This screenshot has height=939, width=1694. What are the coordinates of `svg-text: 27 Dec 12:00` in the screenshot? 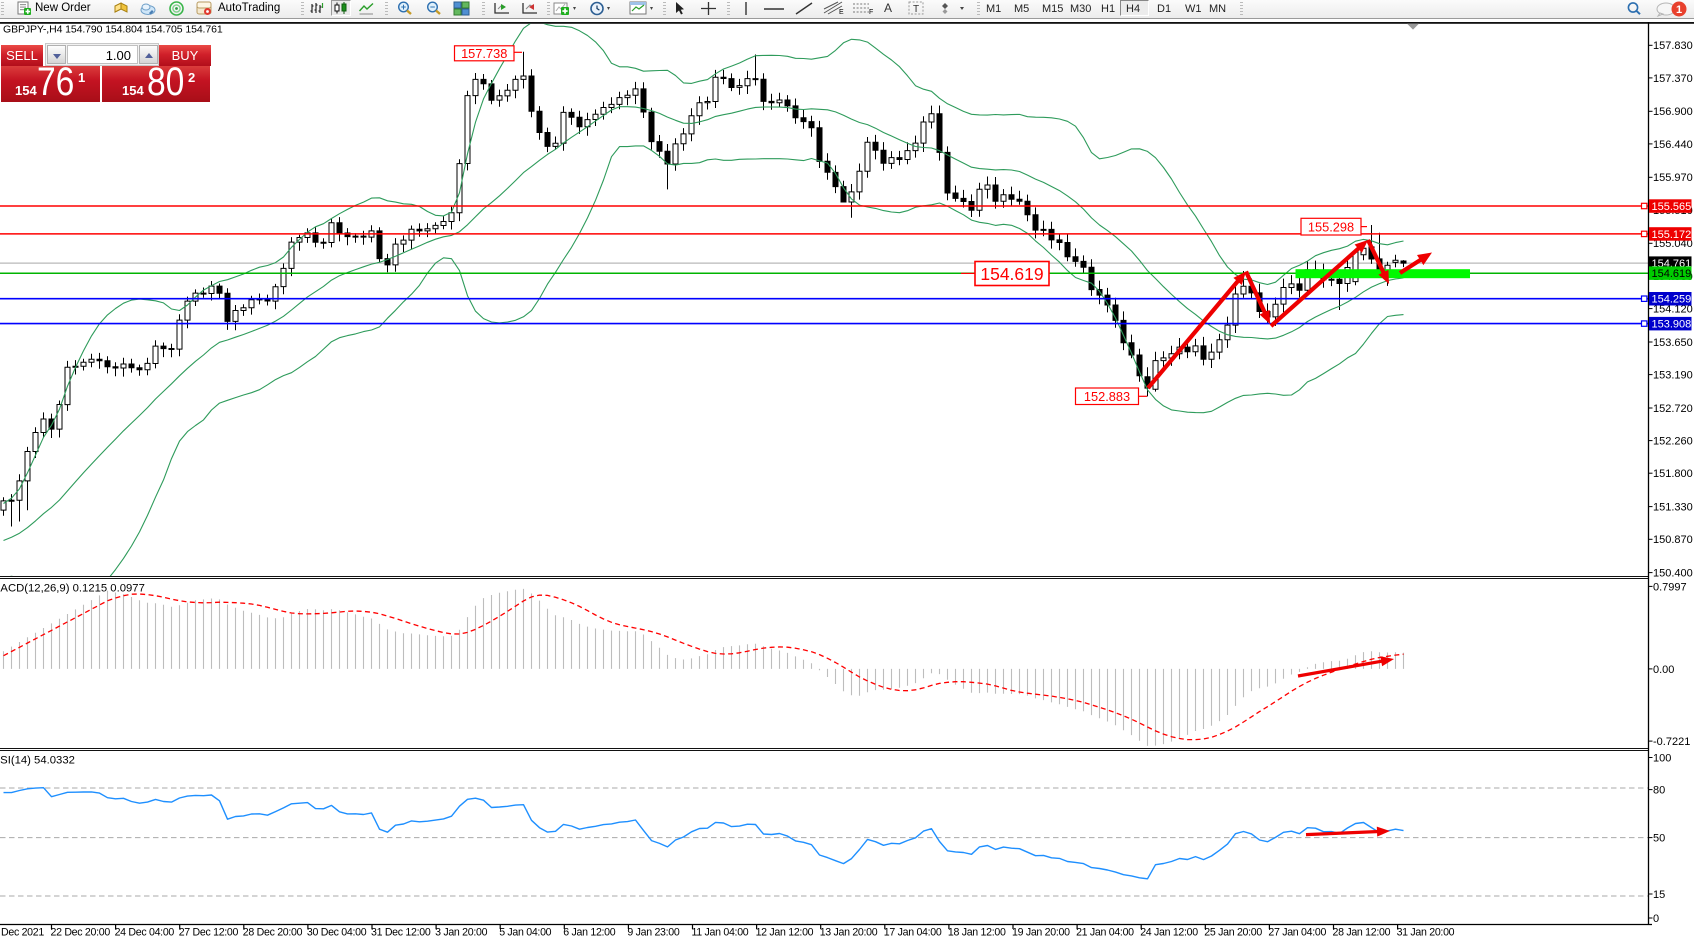 It's located at (209, 933).